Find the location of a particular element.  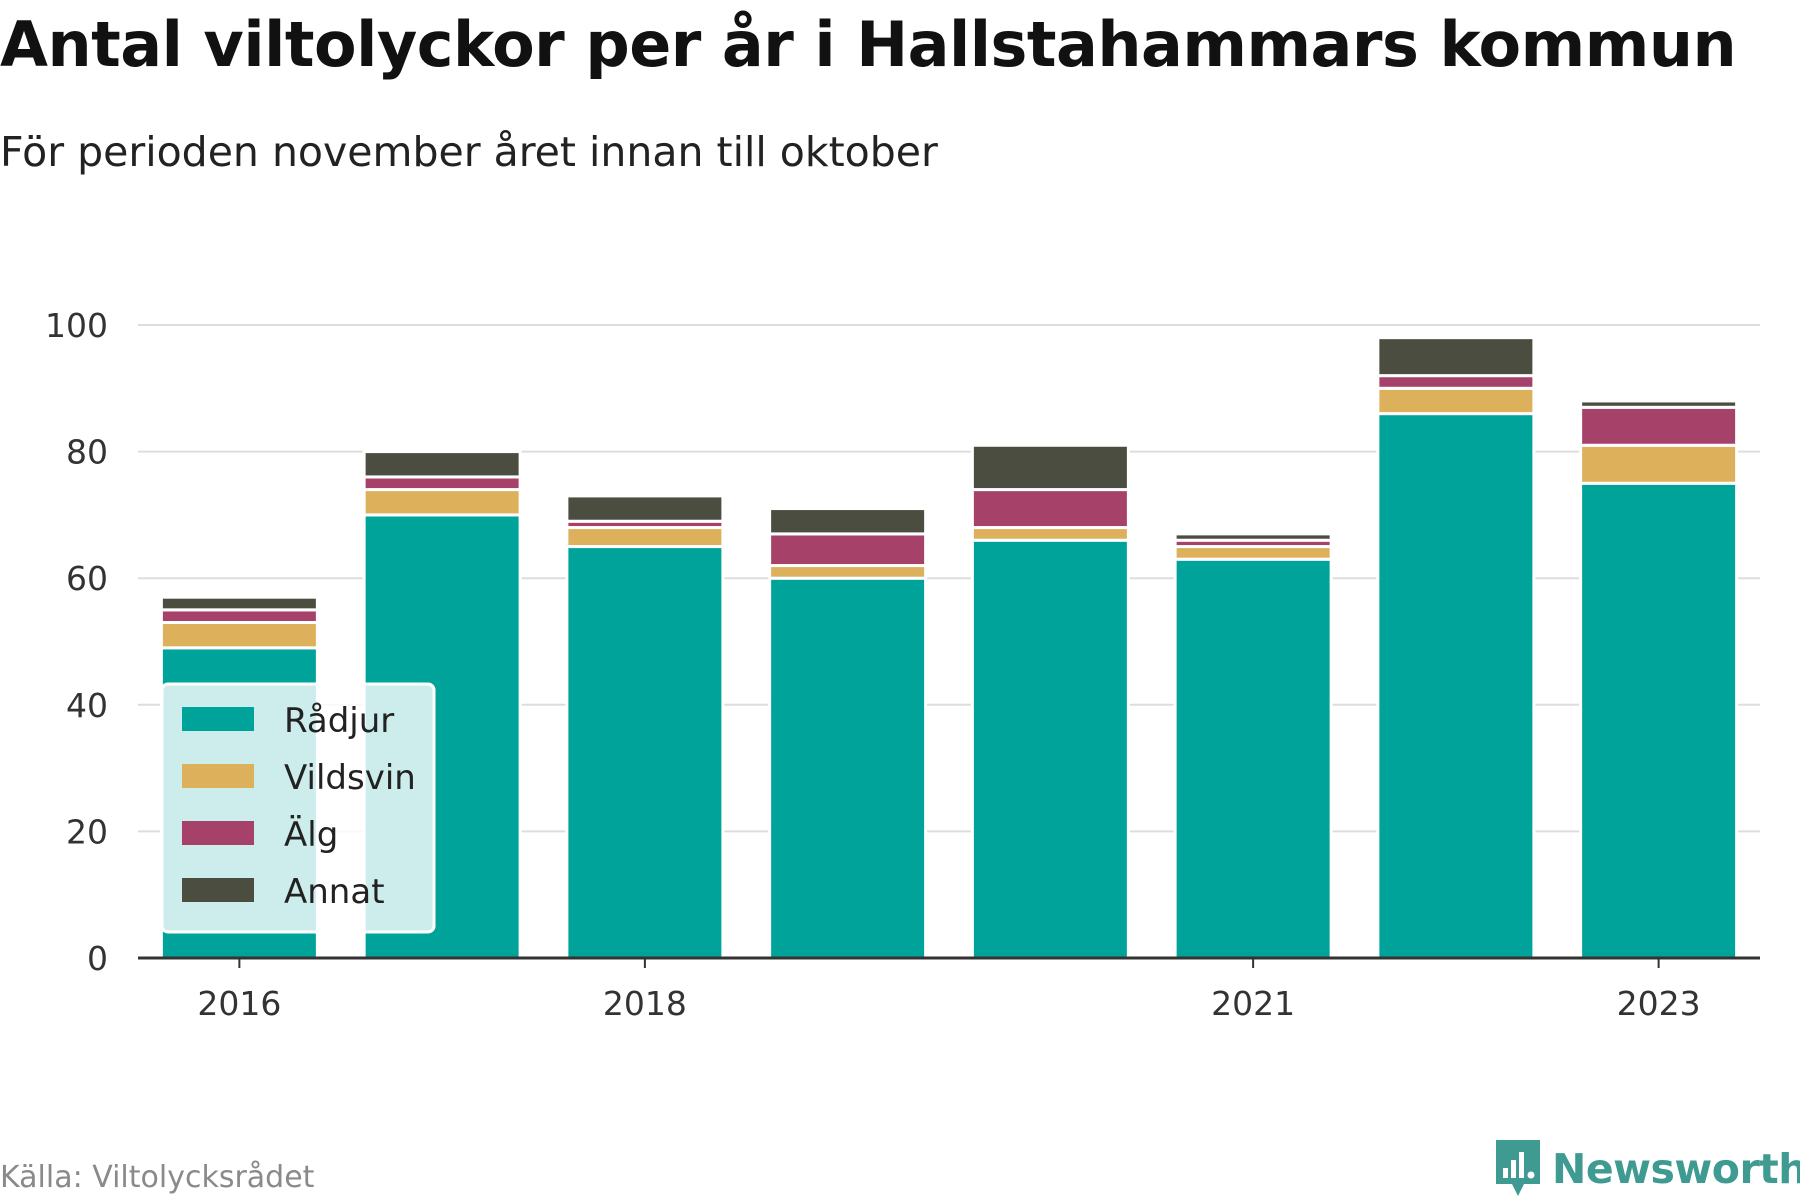

y-axis: 0 20 40 60 80 100 is located at coordinates (76, 642).